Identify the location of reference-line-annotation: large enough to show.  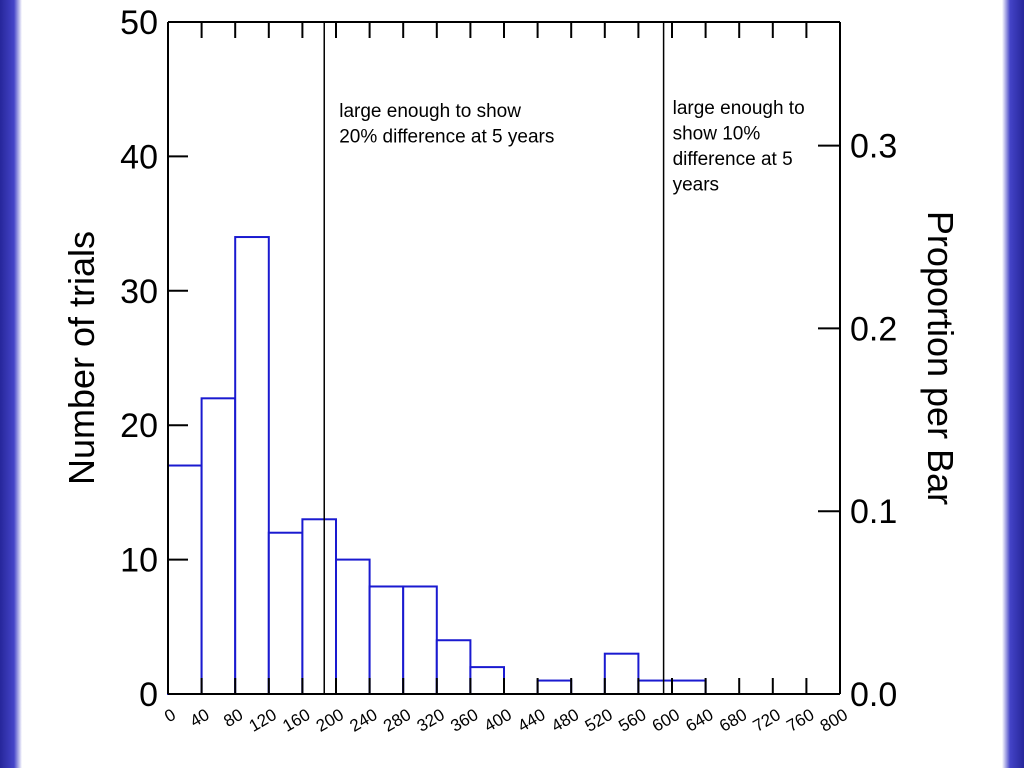
(430, 111).